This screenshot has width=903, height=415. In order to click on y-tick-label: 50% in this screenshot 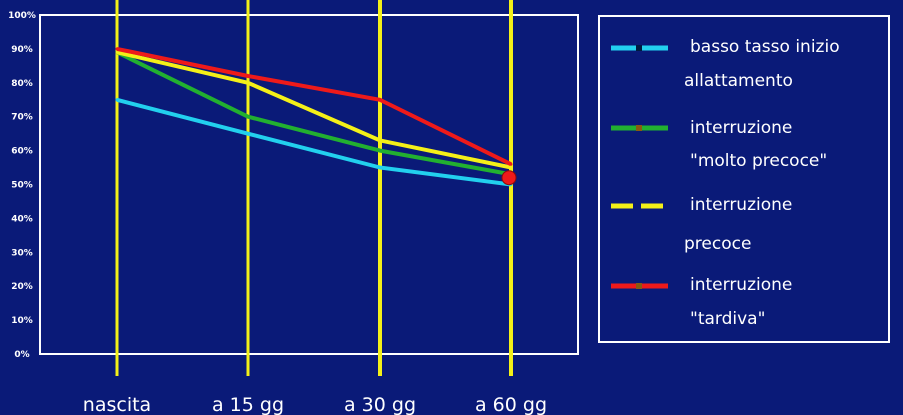, I will do `click(22, 186)`.